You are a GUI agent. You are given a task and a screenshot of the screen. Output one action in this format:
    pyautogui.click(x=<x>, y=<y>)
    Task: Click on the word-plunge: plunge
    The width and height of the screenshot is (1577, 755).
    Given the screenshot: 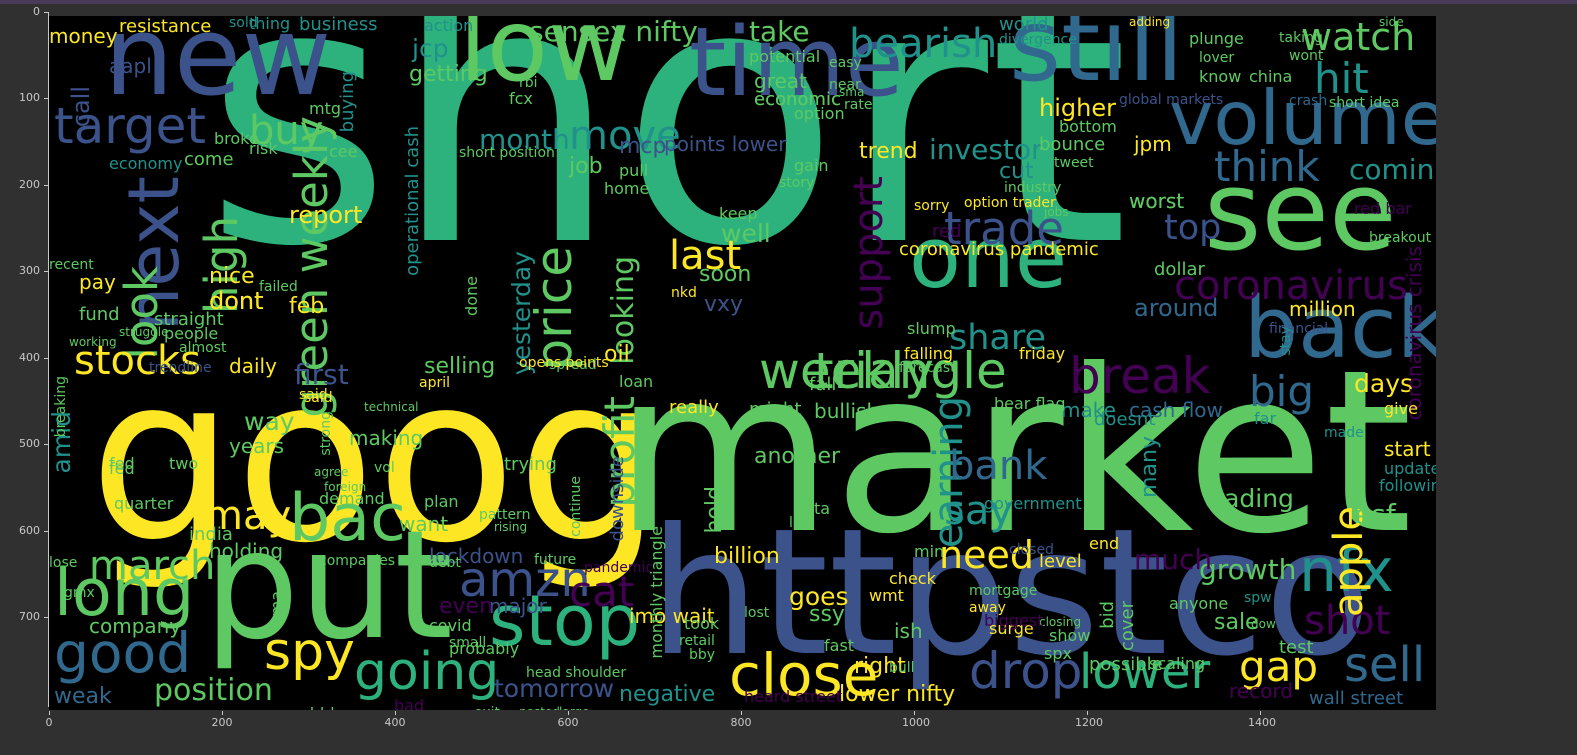 What is the action you would take?
    pyautogui.click(x=1216, y=38)
    